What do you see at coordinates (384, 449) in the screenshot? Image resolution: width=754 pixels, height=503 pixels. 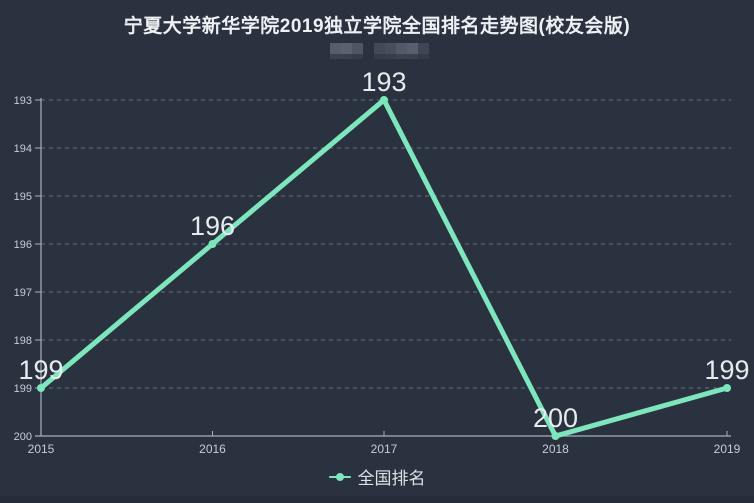 I see `x-tick-label: 2017` at bounding box center [384, 449].